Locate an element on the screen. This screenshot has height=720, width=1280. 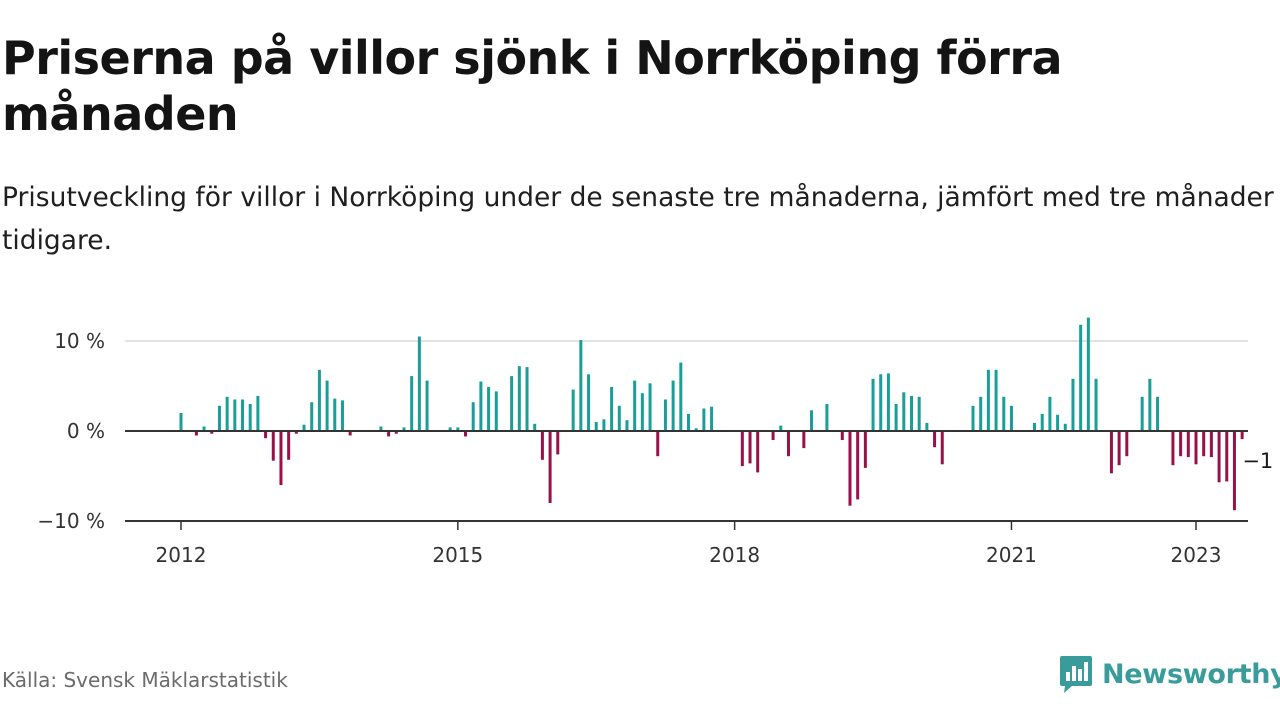
newsworthy-logo-icon is located at coordinates (1076, 674).